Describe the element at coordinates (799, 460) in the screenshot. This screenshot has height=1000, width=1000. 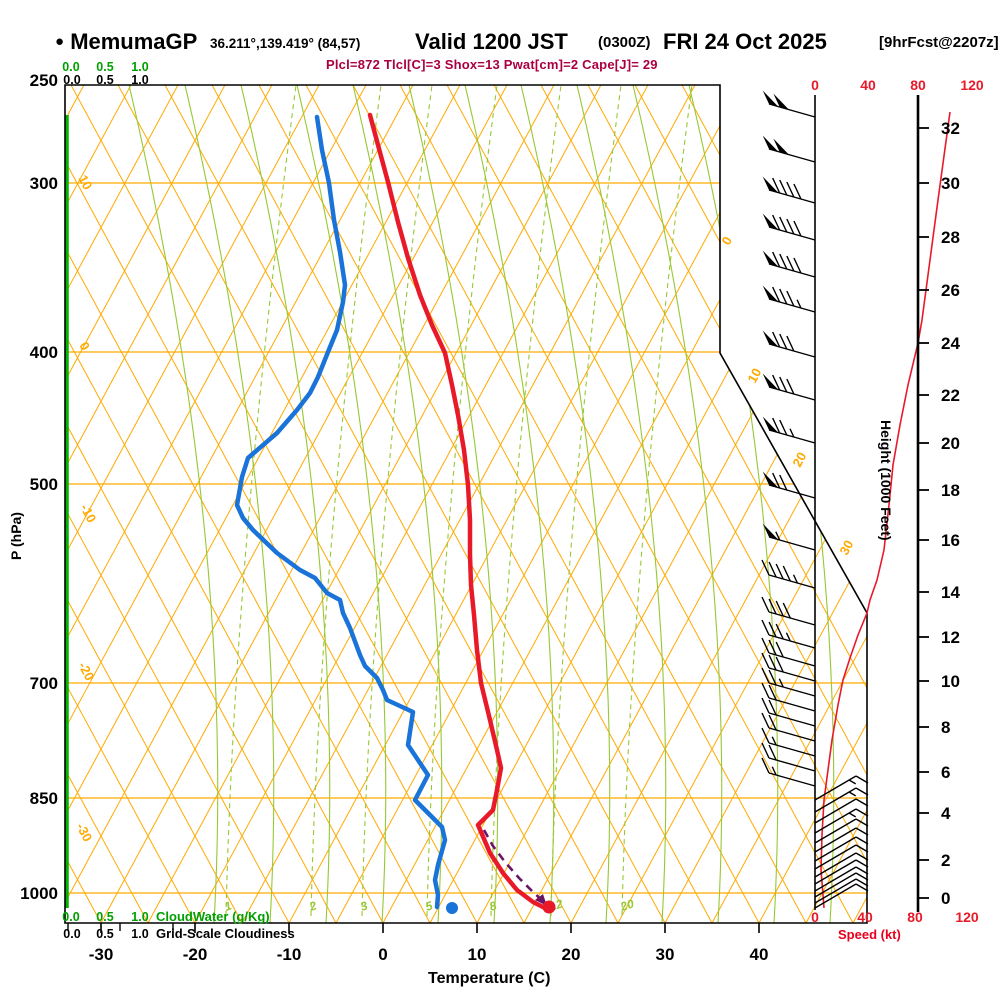
I see `isotherm-label: 20` at that location.